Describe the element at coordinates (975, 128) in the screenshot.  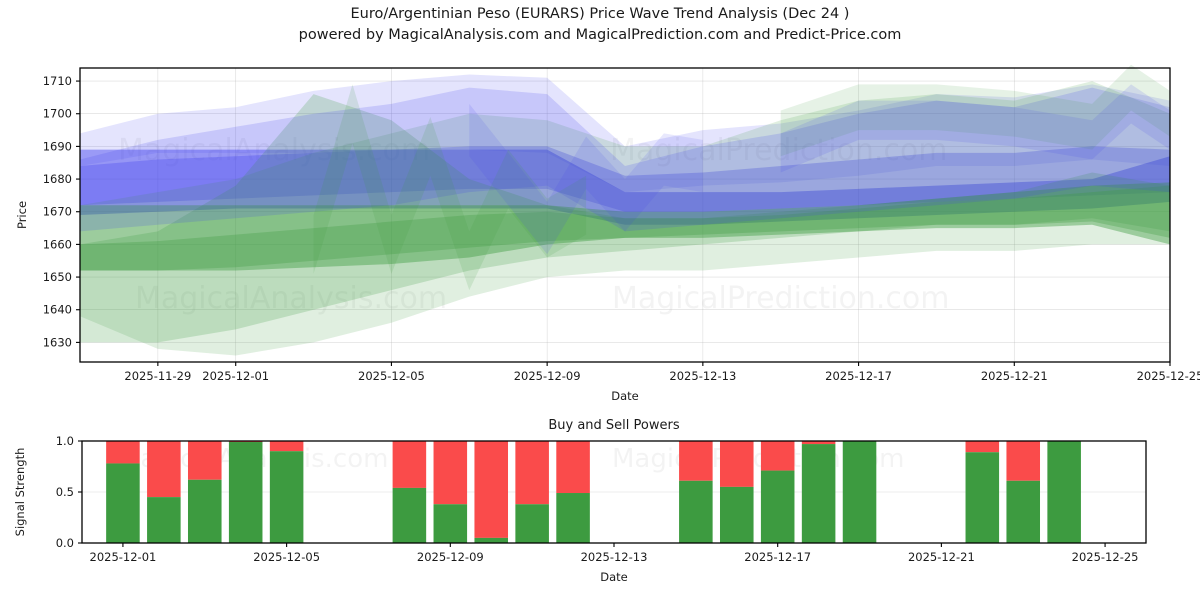
I see `zigzag-blue-right` at that location.